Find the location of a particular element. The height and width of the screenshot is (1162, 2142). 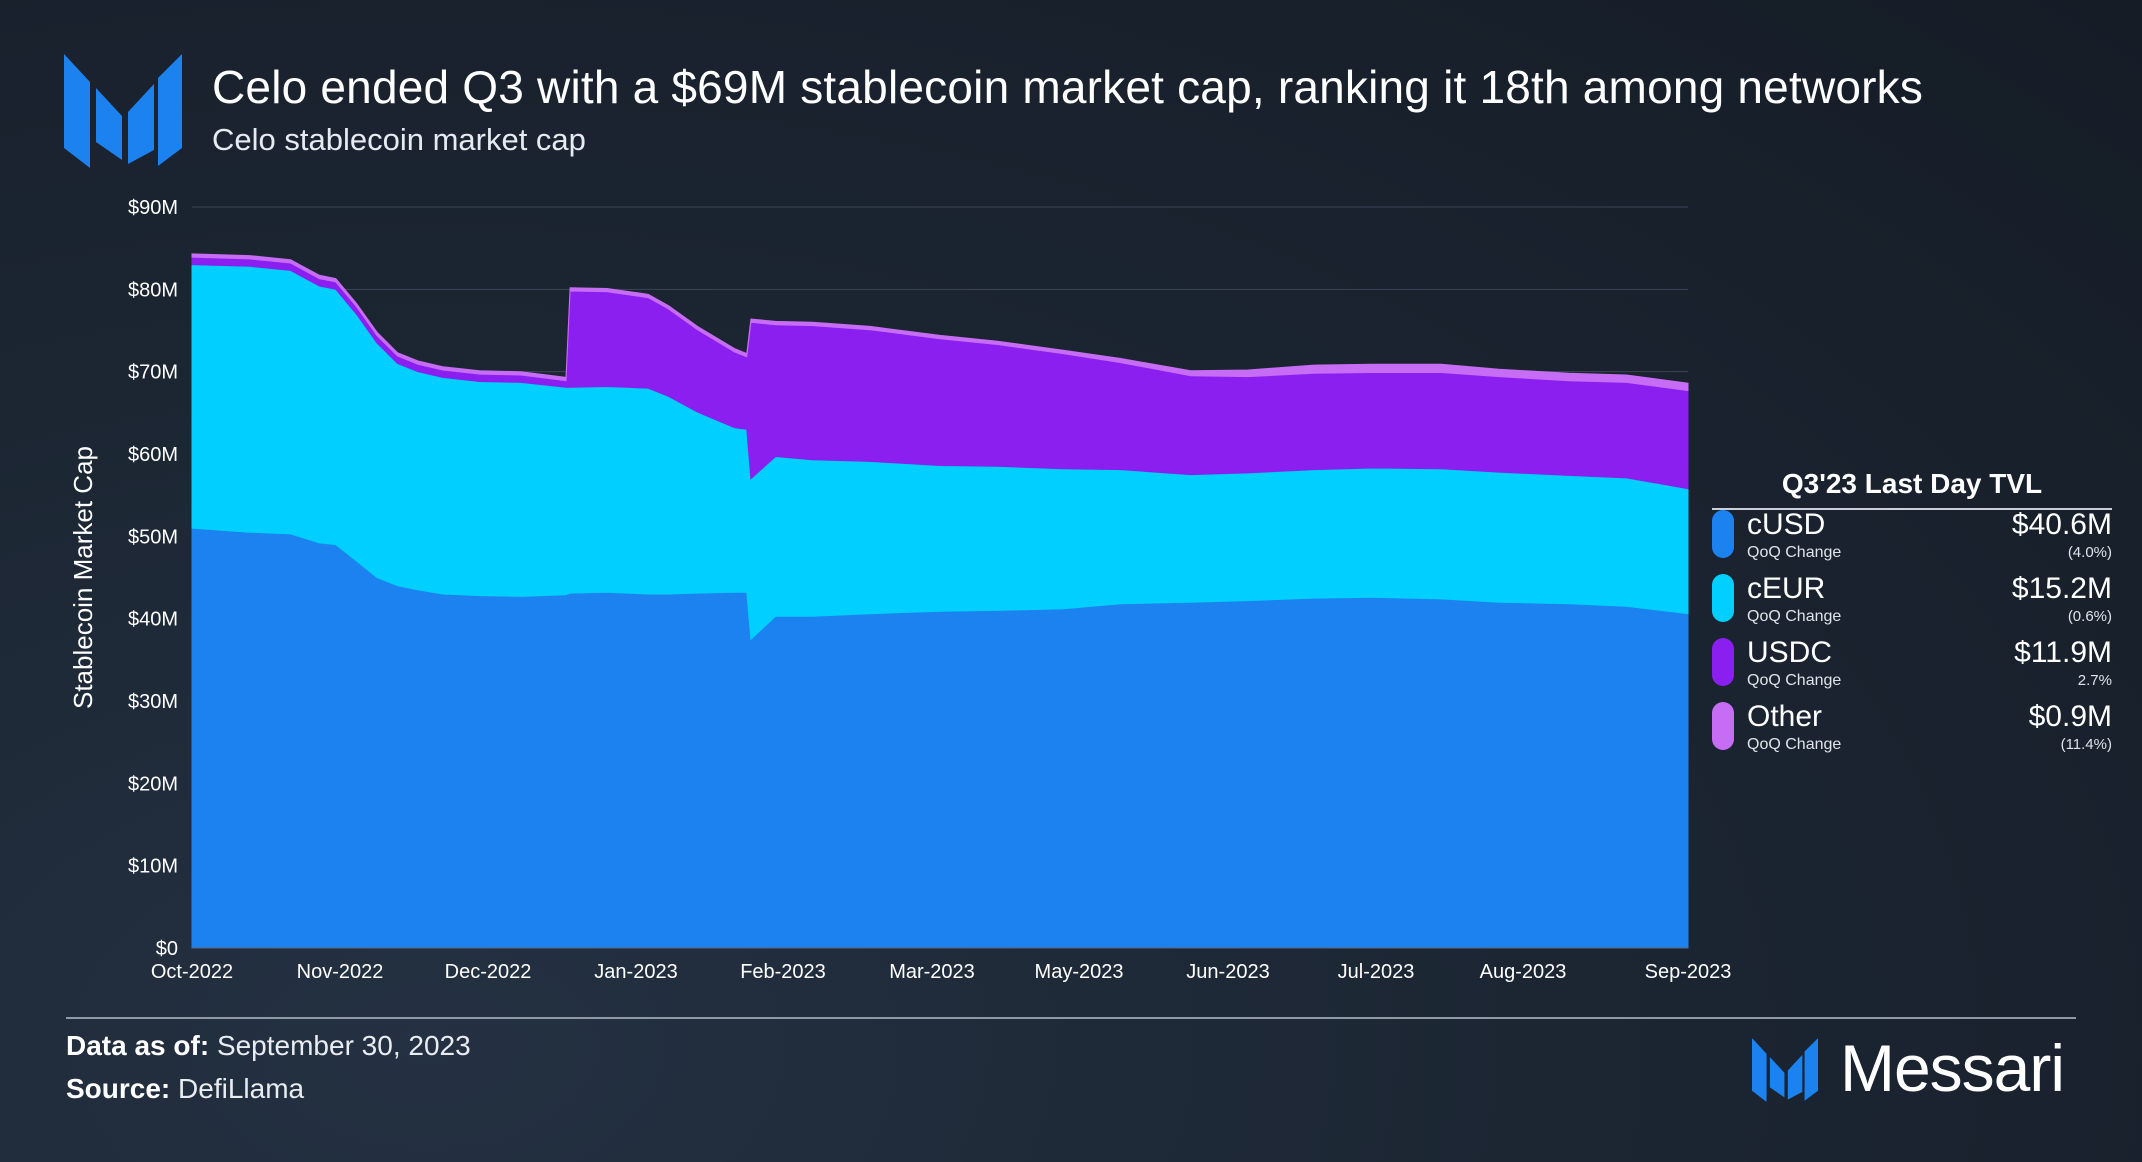

x-tick-label: Nov-2022 is located at coordinates (340, 972).